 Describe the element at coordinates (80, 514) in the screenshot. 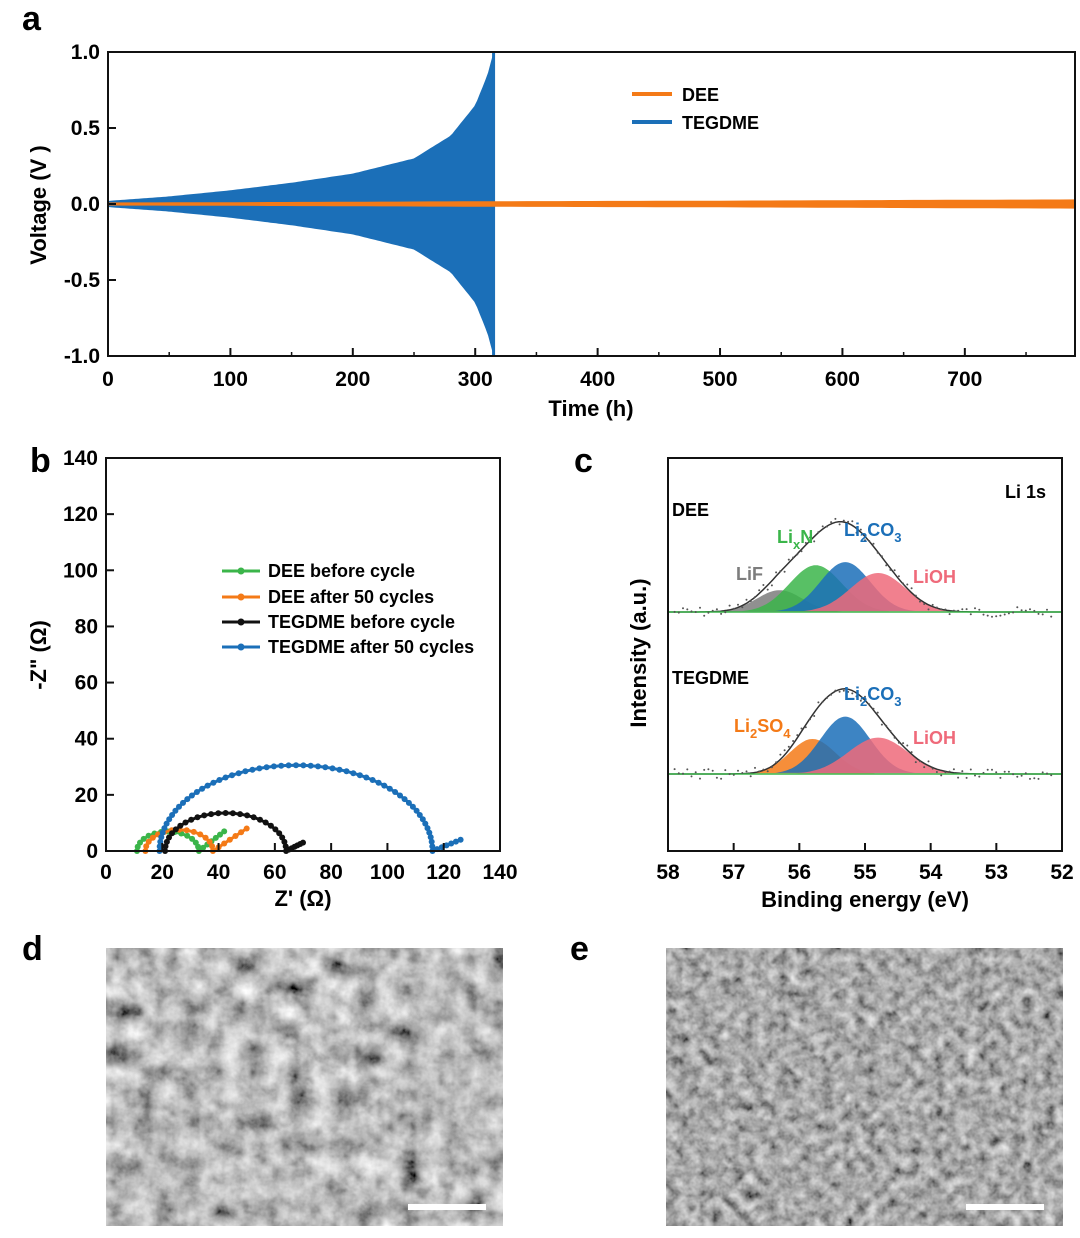

I see `y-tick-label-b: 120` at that location.